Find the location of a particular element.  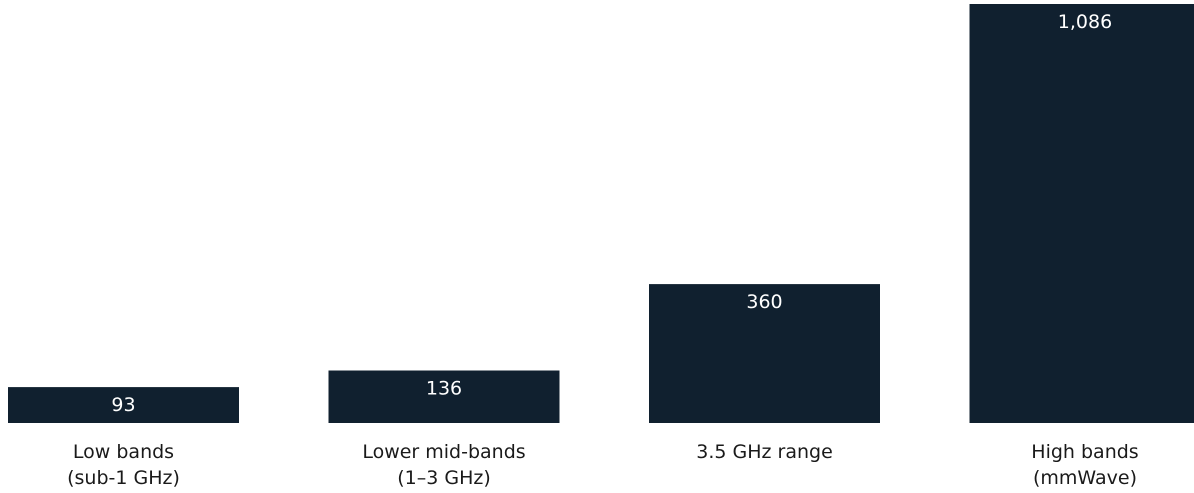

category-label-line: High bands is located at coordinates (1084, 452).